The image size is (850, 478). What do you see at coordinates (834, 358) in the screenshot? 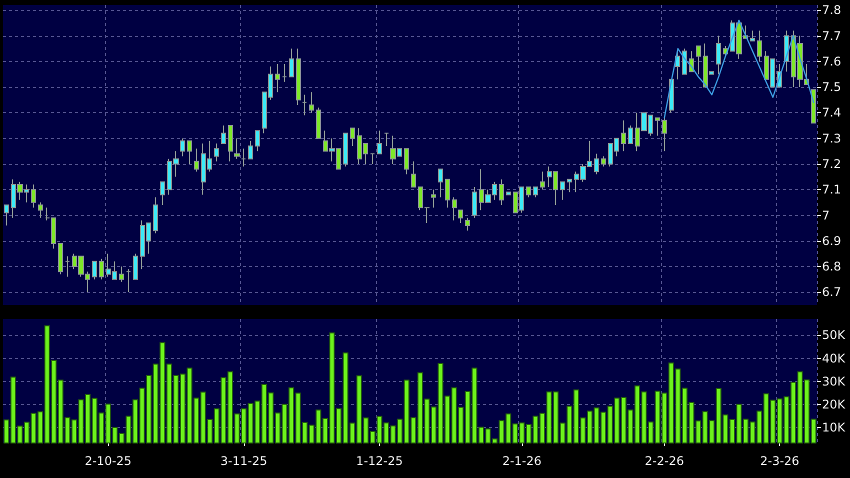
I see `y-tick-label: 40K` at bounding box center [834, 358].